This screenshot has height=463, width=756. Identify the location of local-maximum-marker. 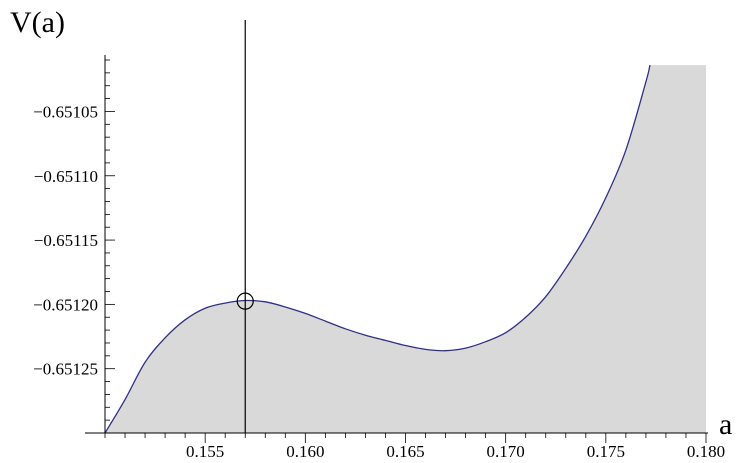
(245, 301).